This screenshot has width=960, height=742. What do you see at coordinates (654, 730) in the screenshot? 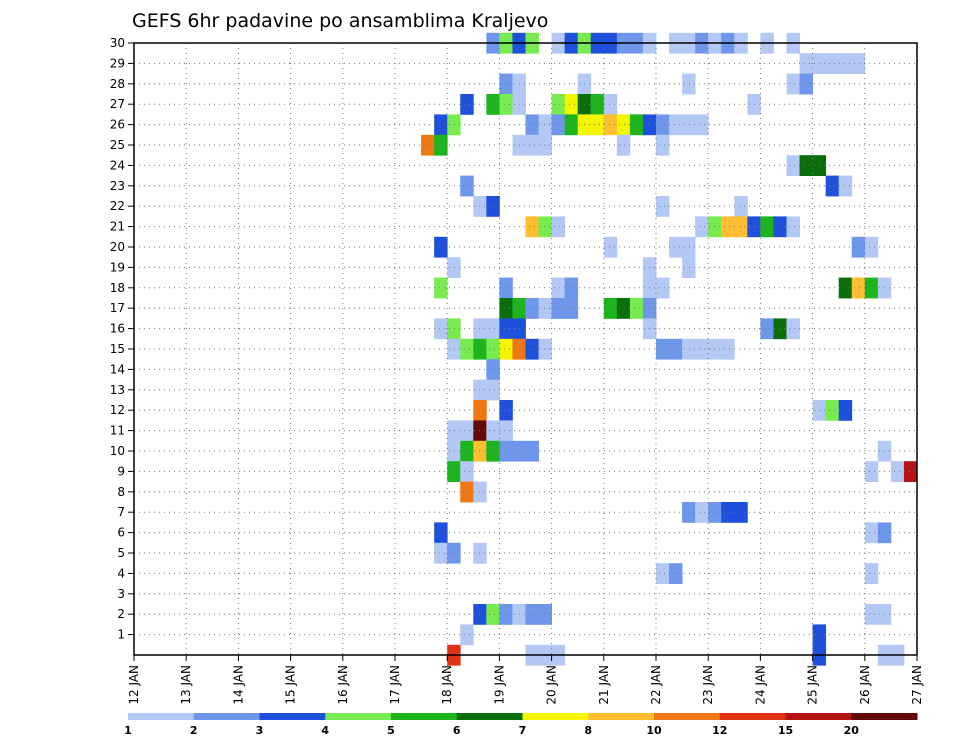
I see `colorbar-label: 10` at bounding box center [654, 730].